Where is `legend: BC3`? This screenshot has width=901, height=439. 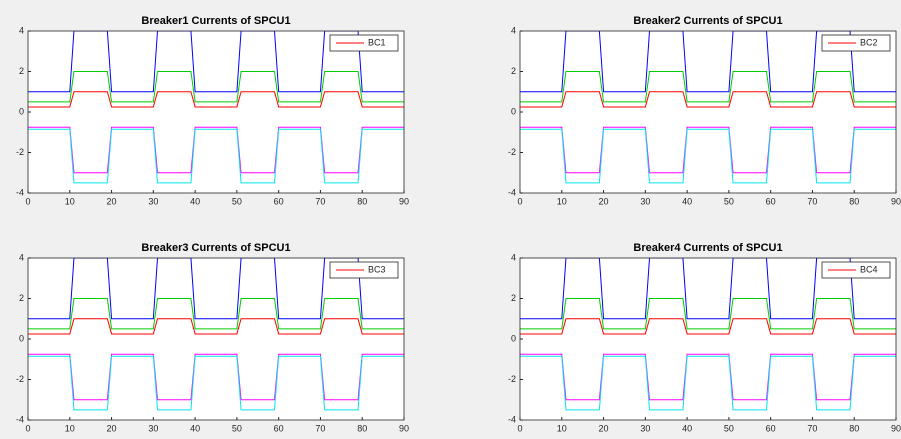
legend: BC3 is located at coordinates (364, 270).